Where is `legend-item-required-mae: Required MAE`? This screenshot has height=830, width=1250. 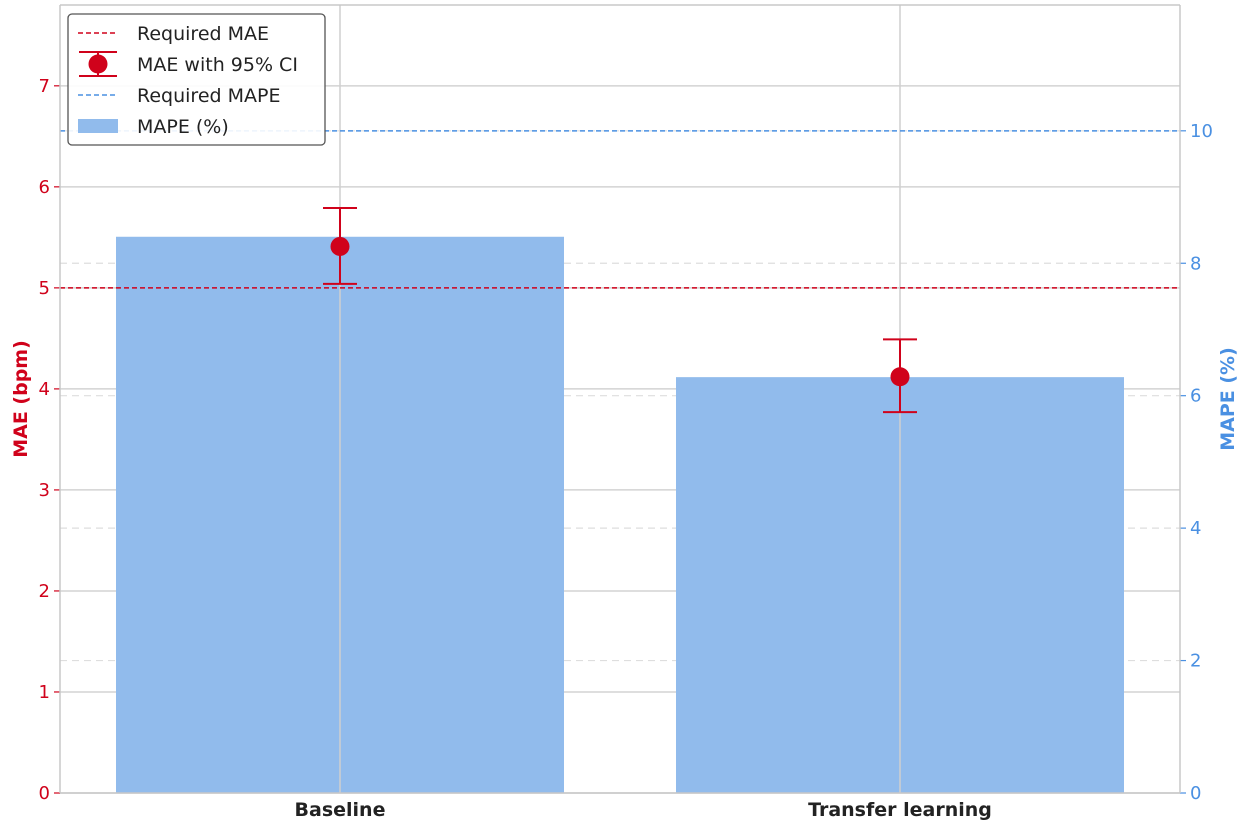
legend-item-required-mae: Required MAE is located at coordinates (203, 34).